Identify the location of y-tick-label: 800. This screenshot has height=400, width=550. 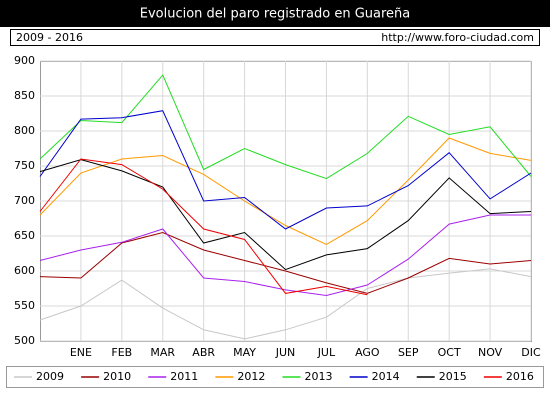
(24, 130).